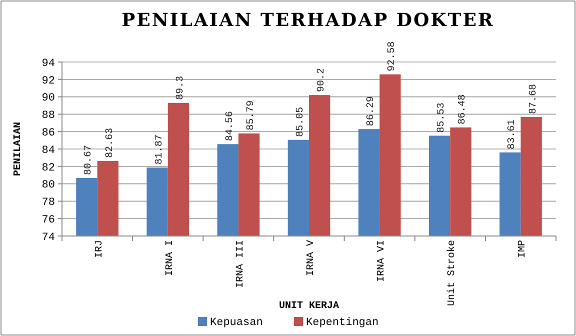 This screenshot has height=336, width=576. I want to click on legend-label: Kepuasan, so click(236, 323).